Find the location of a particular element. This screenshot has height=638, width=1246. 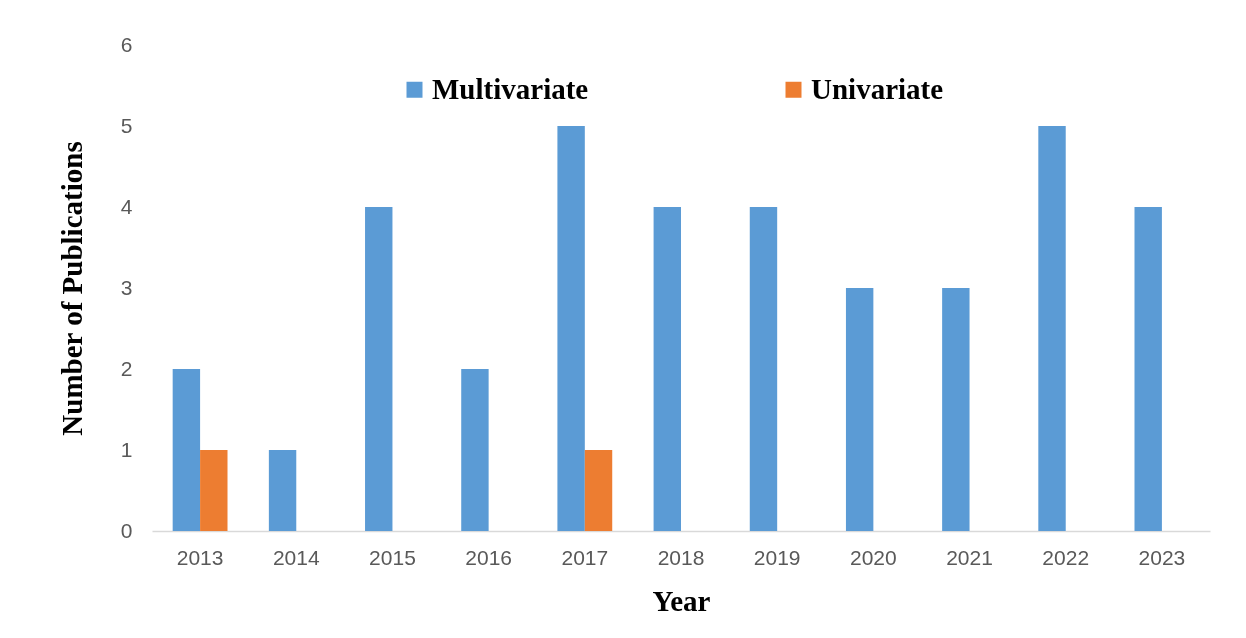

y-tick-label: 2 is located at coordinates (126, 368).